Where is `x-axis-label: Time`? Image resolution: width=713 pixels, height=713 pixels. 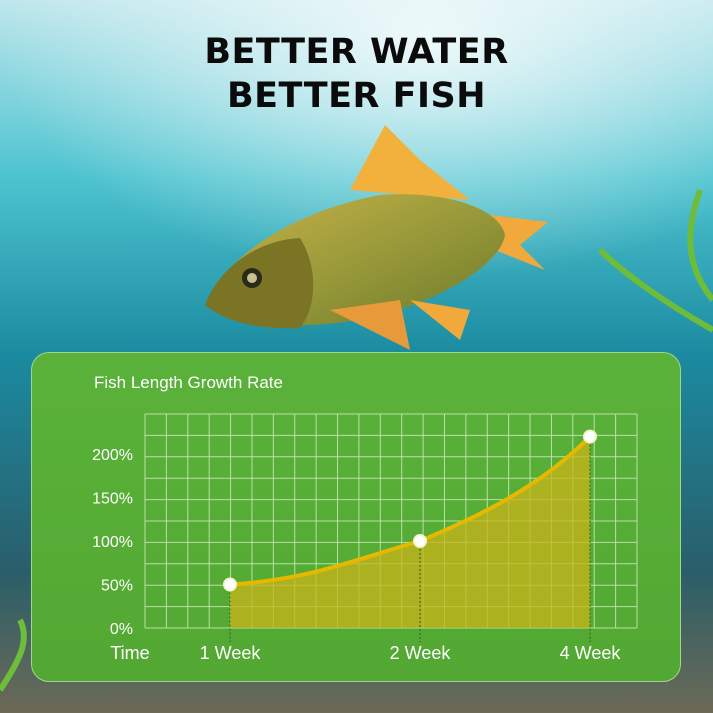
x-axis-label: Time is located at coordinates (129, 653).